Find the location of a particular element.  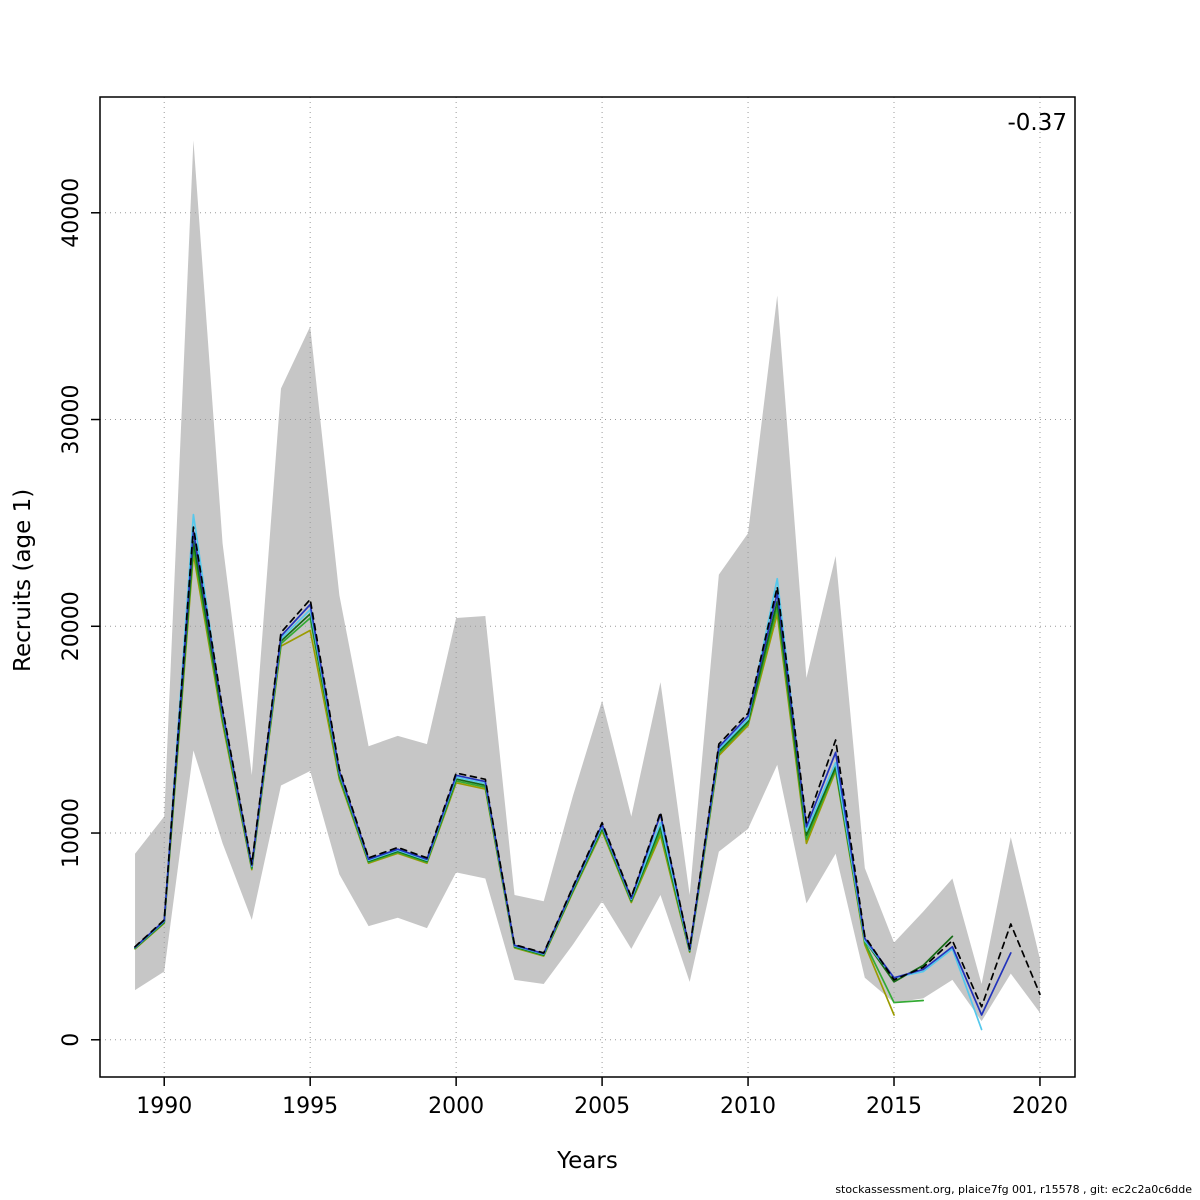

x-tick-label: 2005 is located at coordinates (602, 1106).